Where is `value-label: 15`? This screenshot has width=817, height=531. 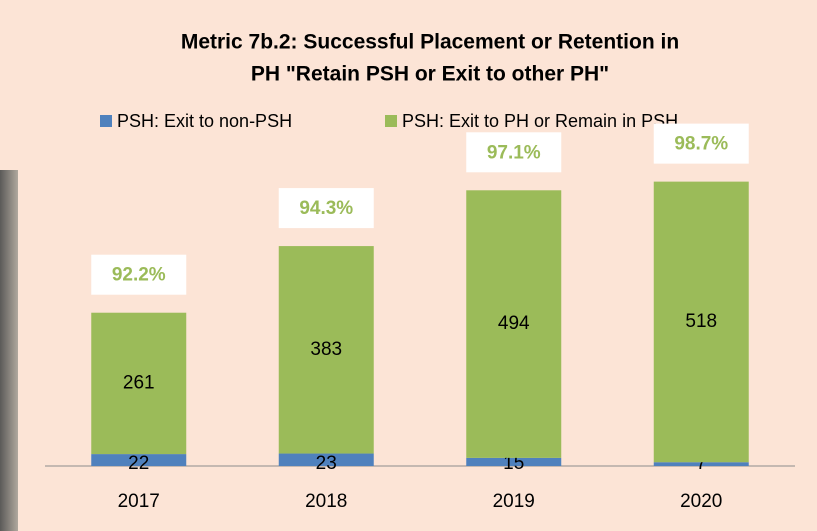 value-label: 15 is located at coordinates (513, 463).